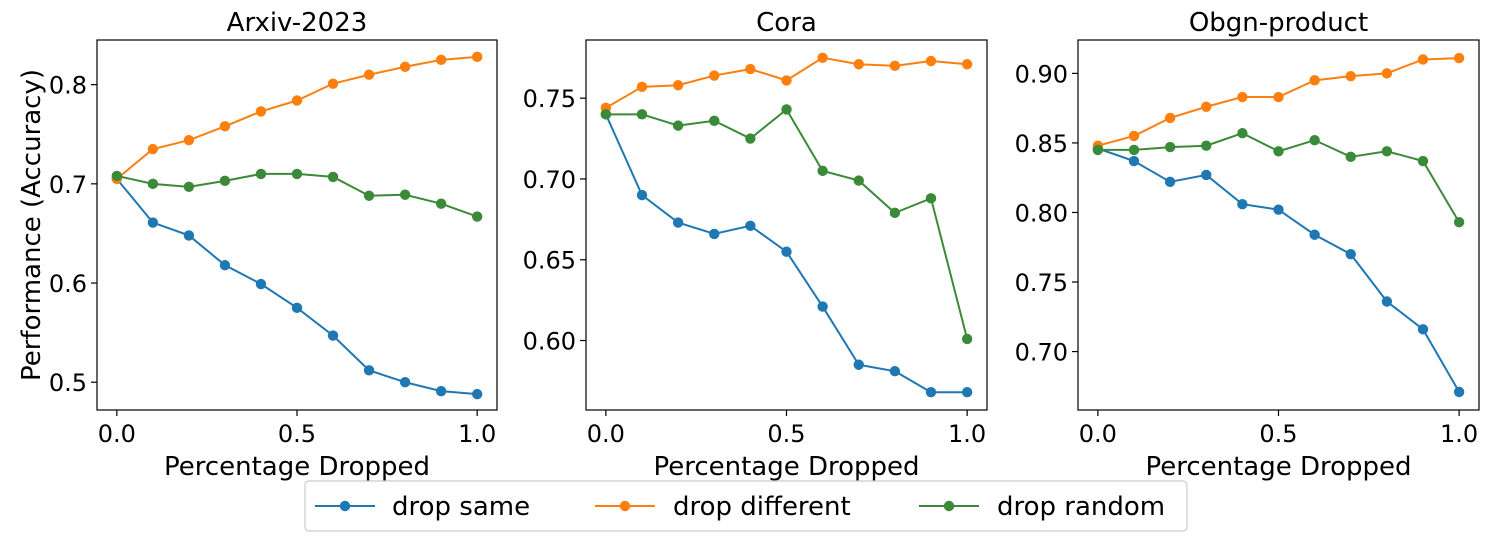 This screenshot has width=1489, height=542. Describe the element at coordinates (68, 383) in the screenshot. I see `y-tick-label: 0.5` at that location.